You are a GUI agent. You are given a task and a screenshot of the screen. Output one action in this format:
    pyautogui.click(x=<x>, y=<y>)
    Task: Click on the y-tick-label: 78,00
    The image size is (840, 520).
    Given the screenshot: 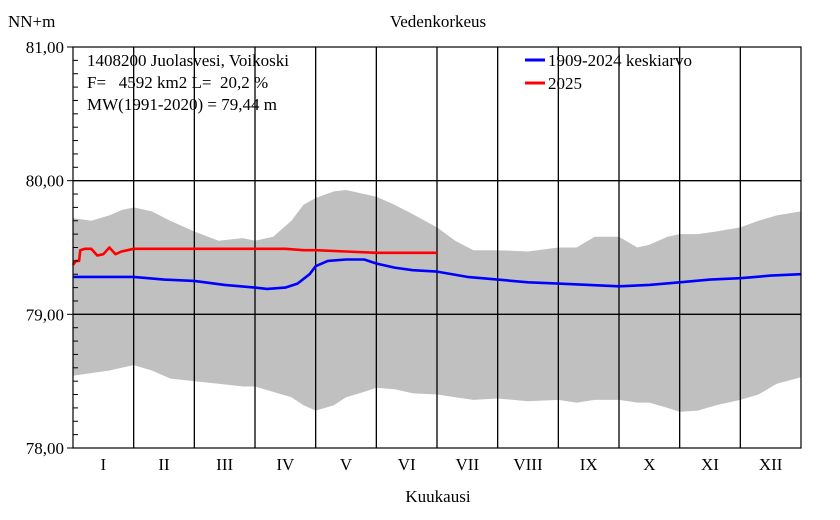 What is the action you would take?
    pyautogui.click(x=45, y=448)
    